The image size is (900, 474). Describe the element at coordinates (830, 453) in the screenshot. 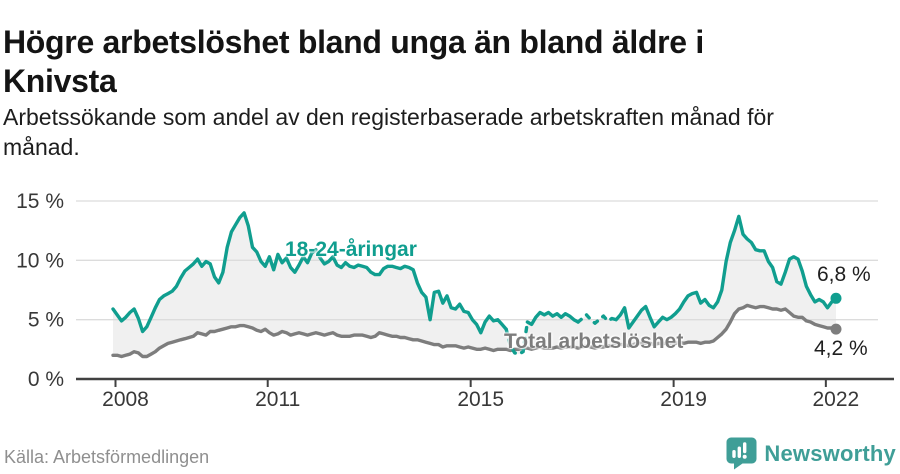

I see `newsworthy-wordmark: Newsworthy` at that location.